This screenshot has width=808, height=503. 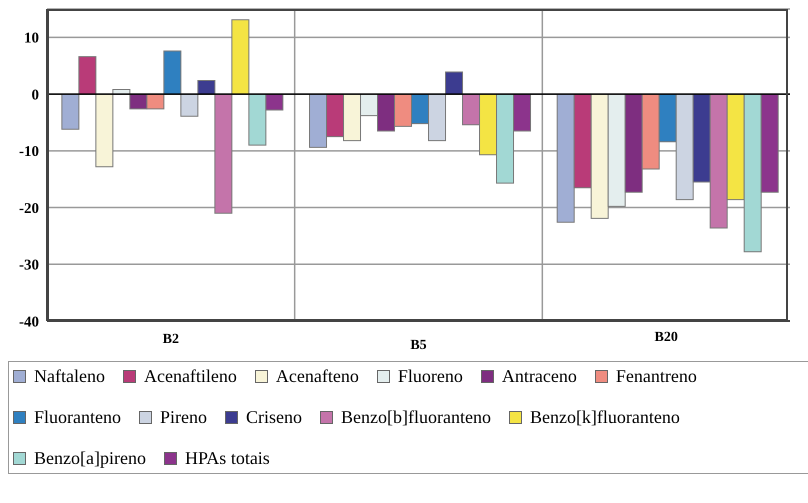 What do you see at coordinates (171, 339) in the screenshot?
I see `x-tick-label: B2` at bounding box center [171, 339].